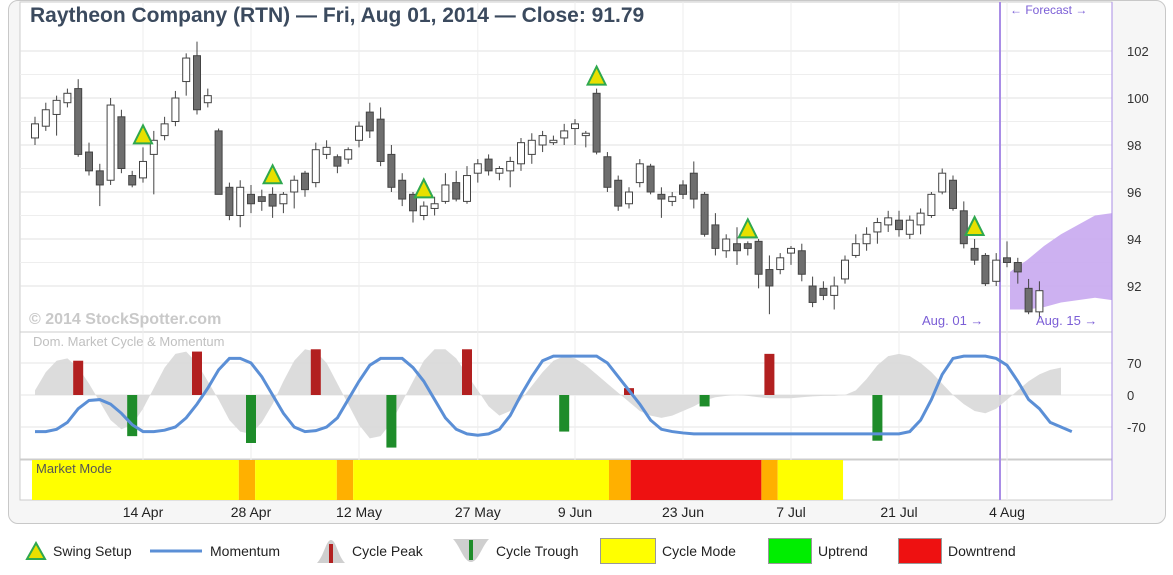 The width and height of the screenshot is (1173, 575). I want to click on legend-momentum: Momentum, so click(214, 551).